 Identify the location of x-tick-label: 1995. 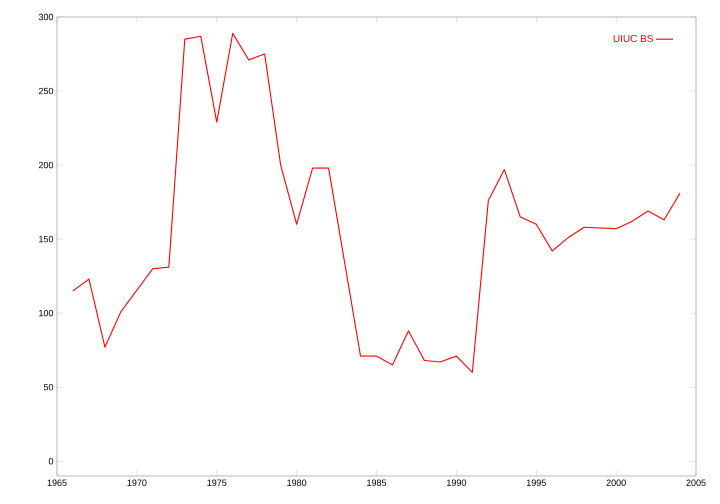
(536, 483).